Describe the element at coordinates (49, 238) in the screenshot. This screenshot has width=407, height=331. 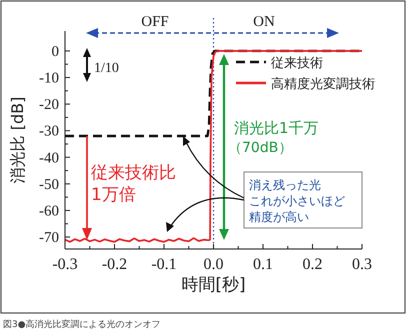
I see `y-tick-label: -70` at that location.